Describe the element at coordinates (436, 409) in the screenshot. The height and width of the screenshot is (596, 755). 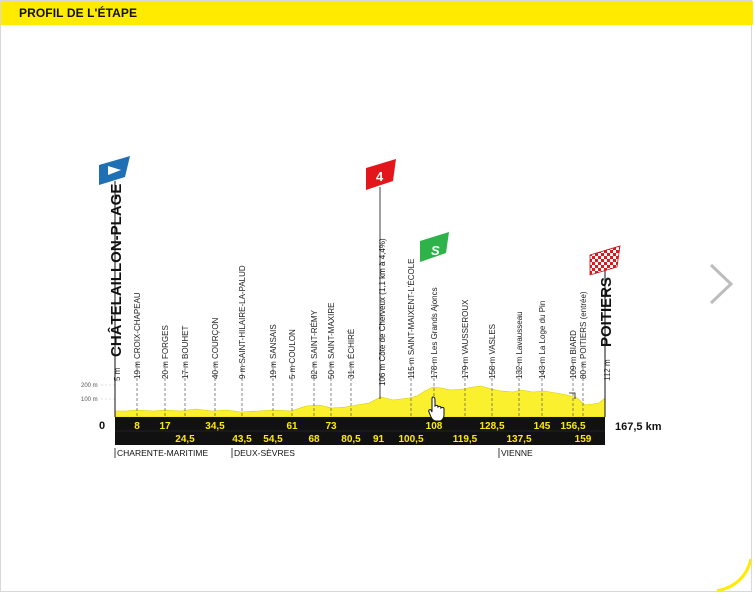
I see `hand-cursor-icon` at that location.